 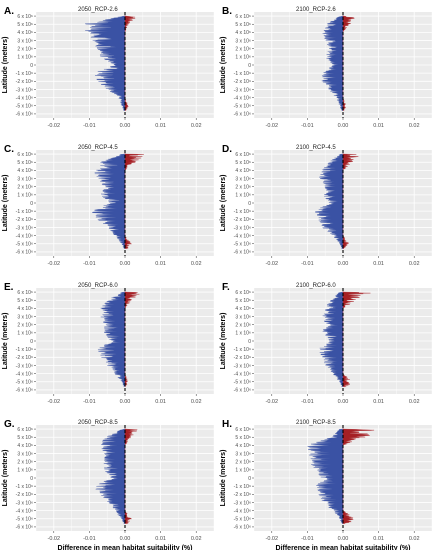 I want to click on panel-letter: H., so click(x=227, y=424).